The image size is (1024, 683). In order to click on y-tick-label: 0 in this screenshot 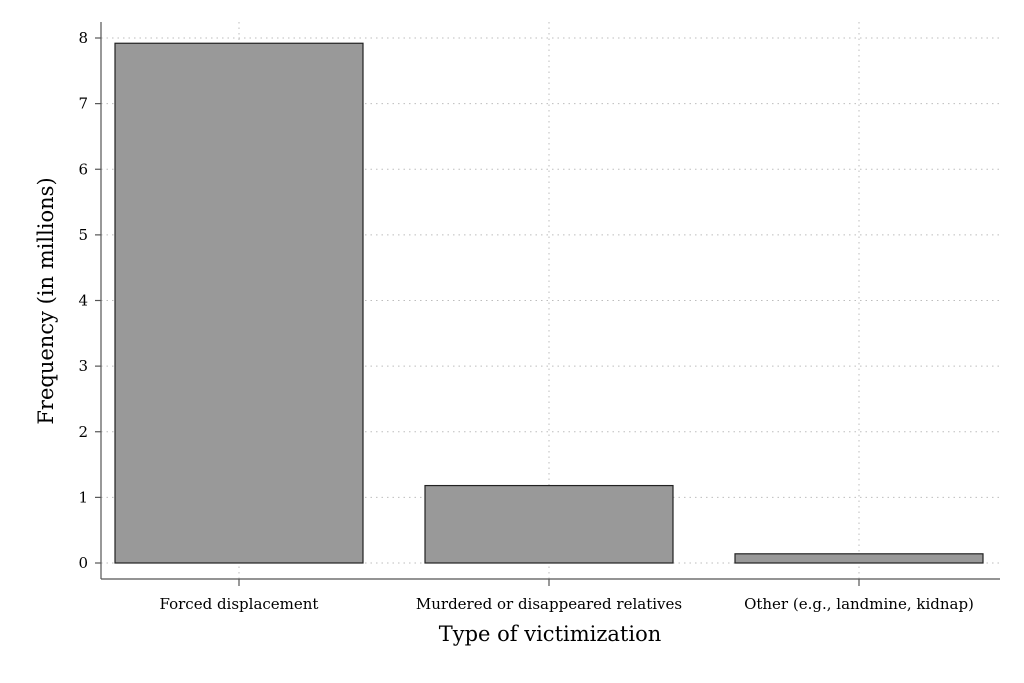, I will do `click(83, 563)`.